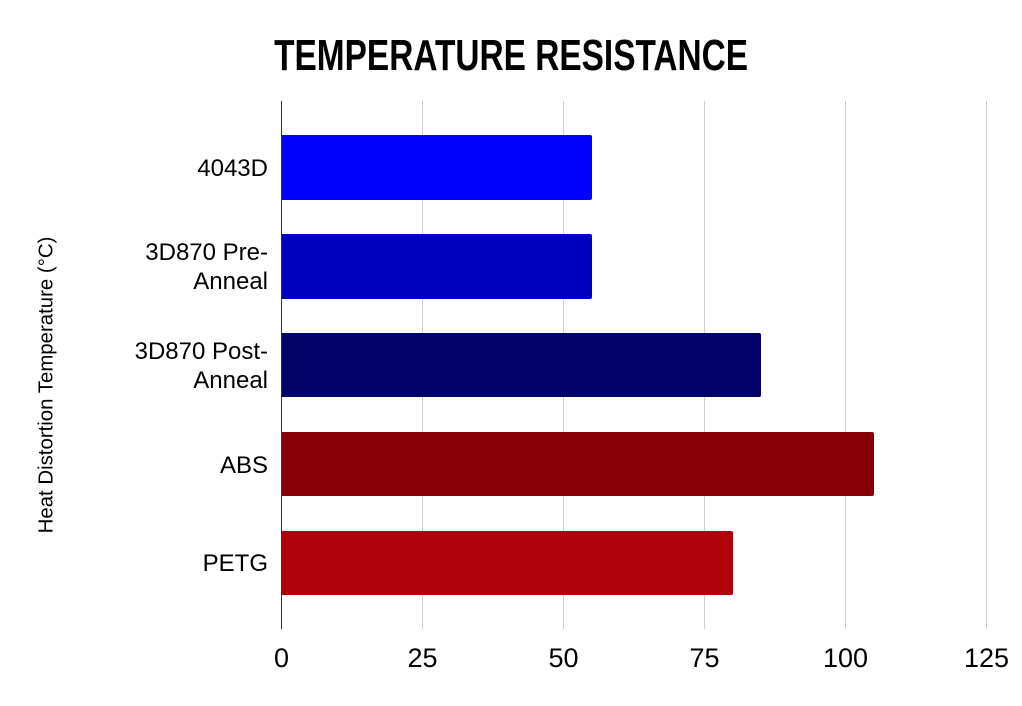 The image size is (1022, 706). I want to click on bar-4043d, so click(436, 167).